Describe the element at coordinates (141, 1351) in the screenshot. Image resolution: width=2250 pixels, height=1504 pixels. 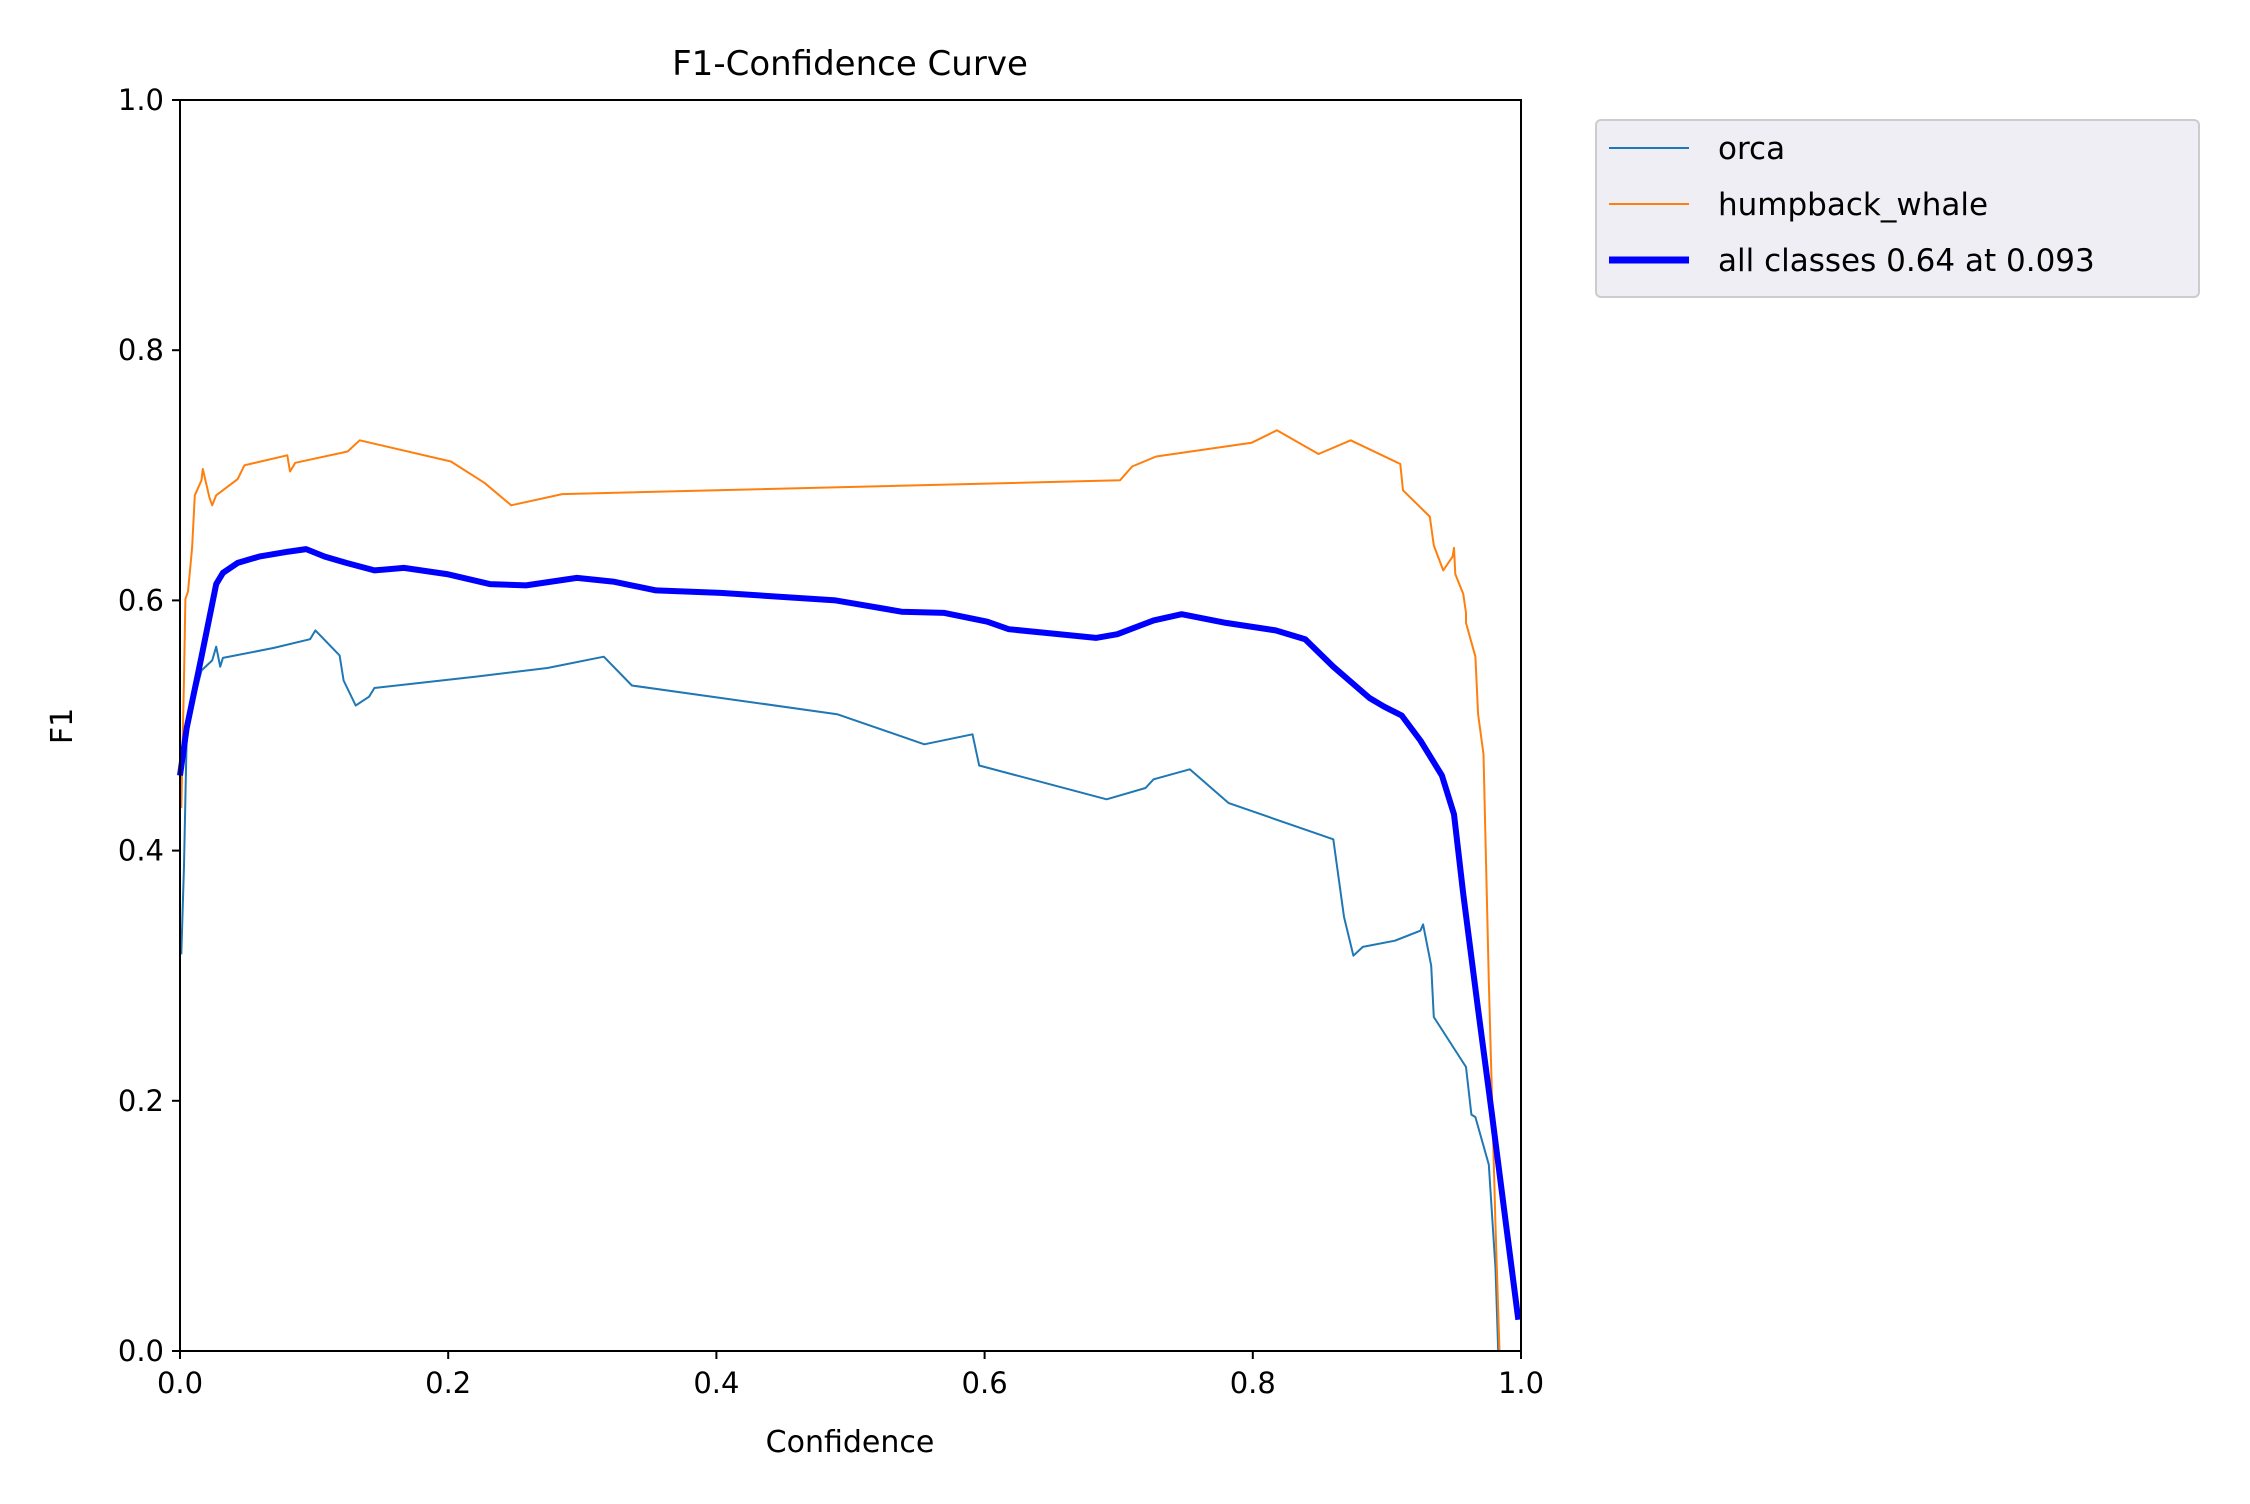
I see `y-tick-label: 0.0` at that location.